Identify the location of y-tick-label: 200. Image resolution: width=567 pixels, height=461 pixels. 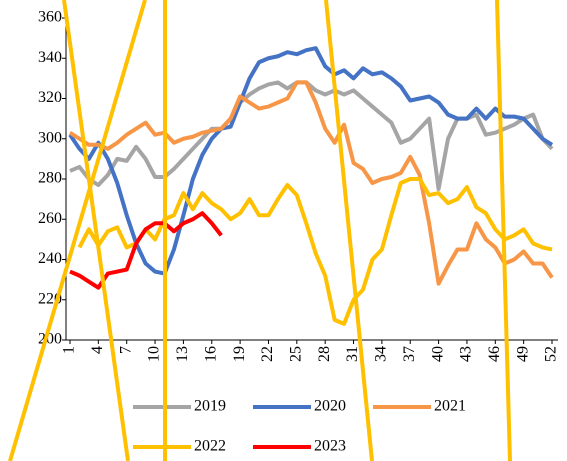
(50, 339).